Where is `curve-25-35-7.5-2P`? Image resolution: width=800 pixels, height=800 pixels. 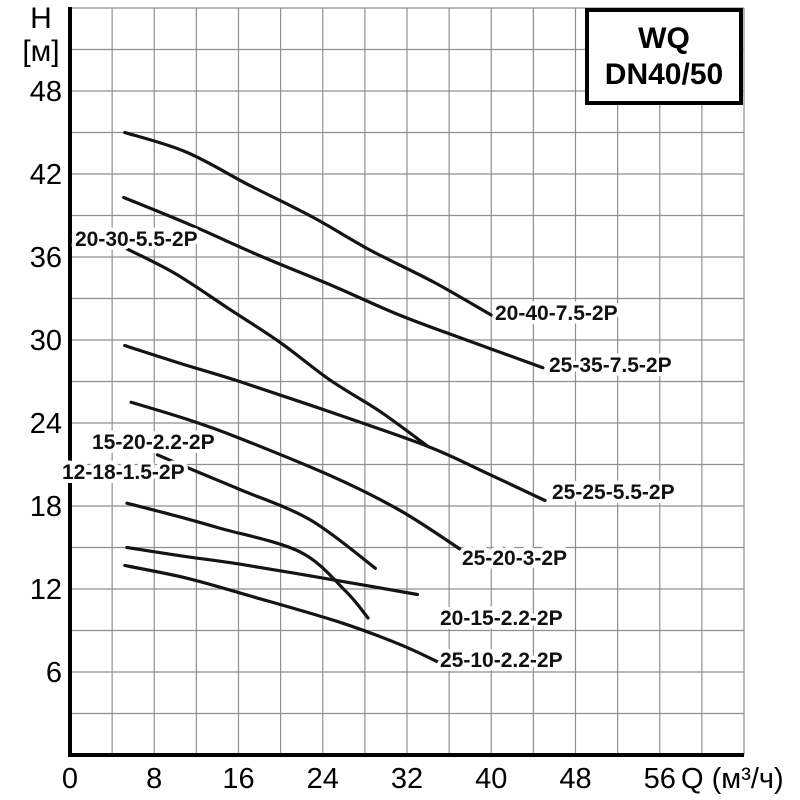 curve-25-35-7.5-2P is located at coordinates (333, 282).